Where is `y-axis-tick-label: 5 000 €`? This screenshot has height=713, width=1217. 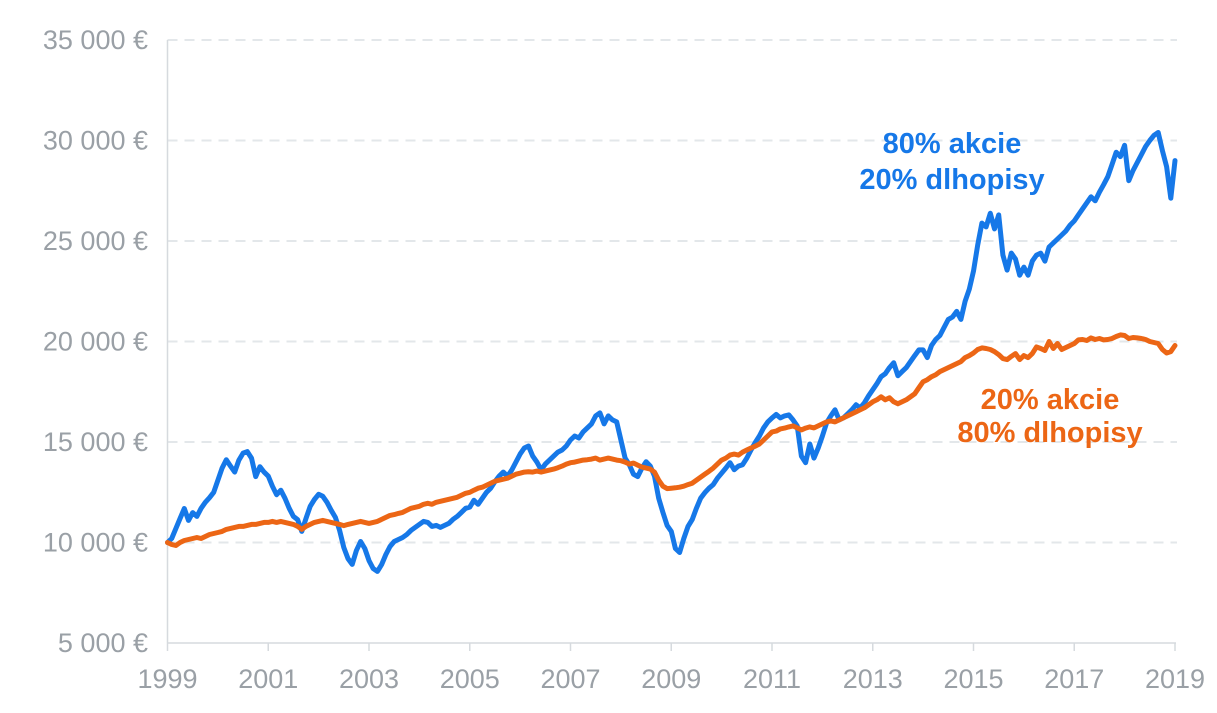 y-axis-tick-label: 5 000 € is located at coordinates (103, 643).